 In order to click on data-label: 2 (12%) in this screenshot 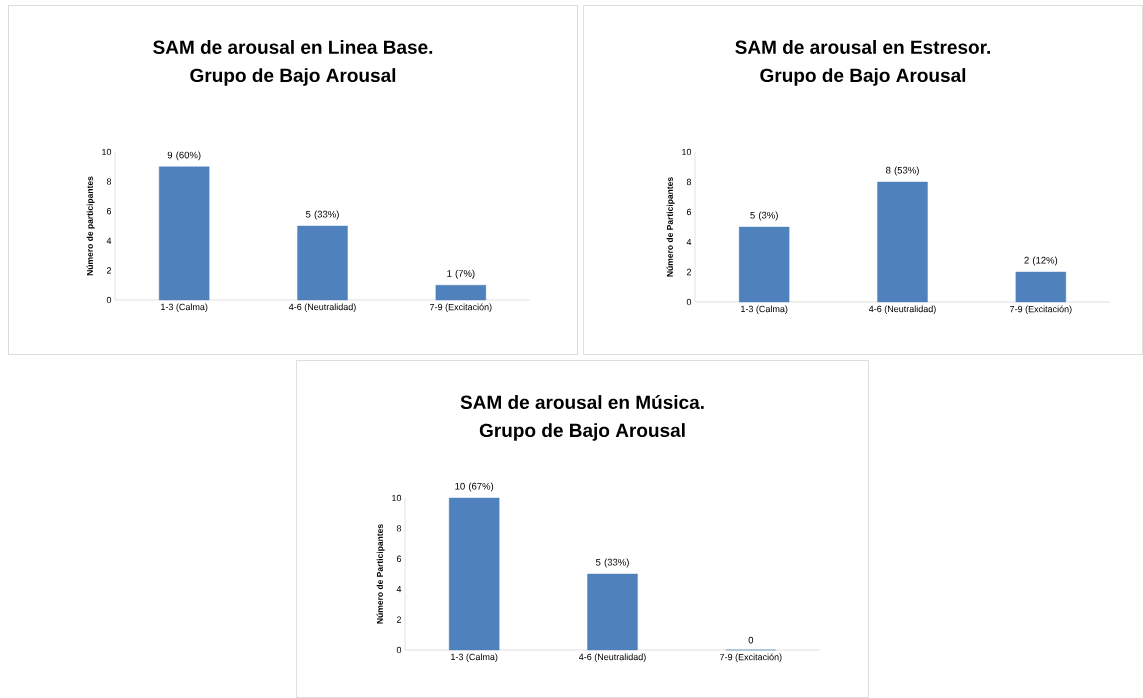, I will do `click(1041, 261)`.